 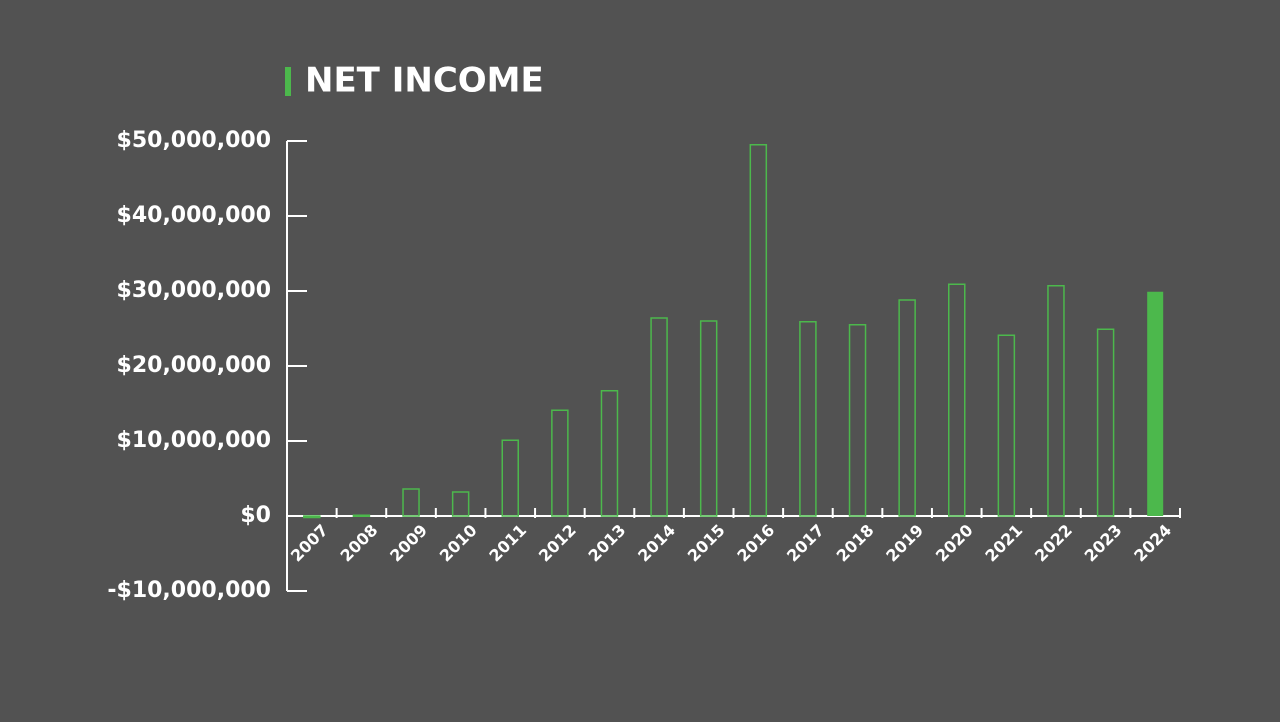 What do you see at coordinates (1003, 543) in the screenshot?
I see `x-tick-label: 2021` at bounding box center [1003, 543].